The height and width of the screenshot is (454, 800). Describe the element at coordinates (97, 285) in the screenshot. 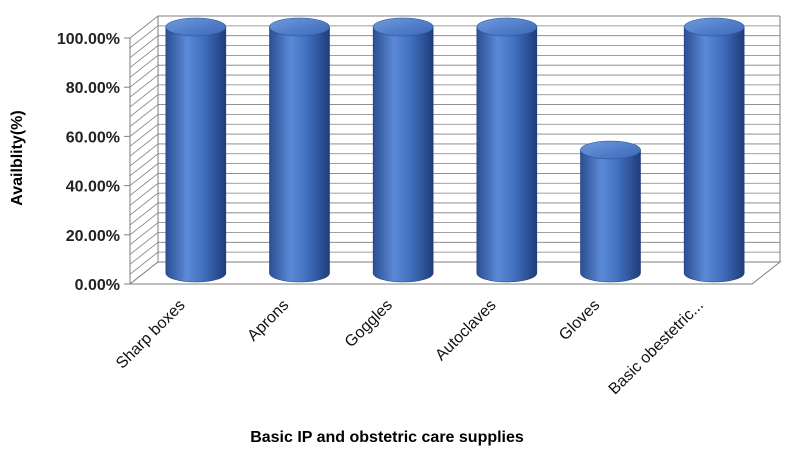

I see `y-tick-label: 0.00%` at that location.